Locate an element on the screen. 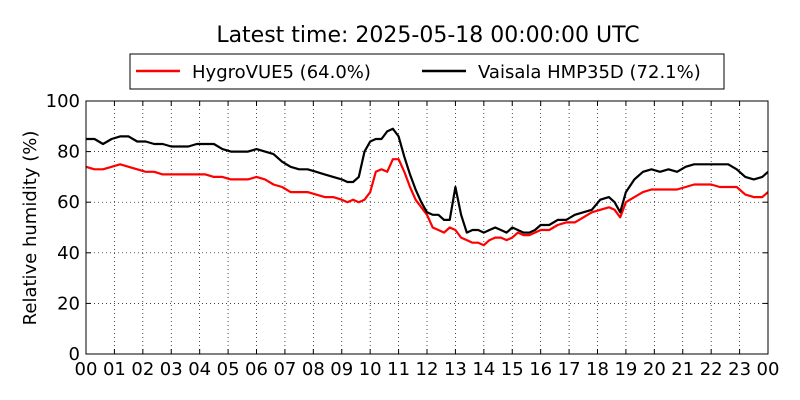 This screenshot has height=400, width=800. y-tick-label: 0 is located at coordinates (74, 354).